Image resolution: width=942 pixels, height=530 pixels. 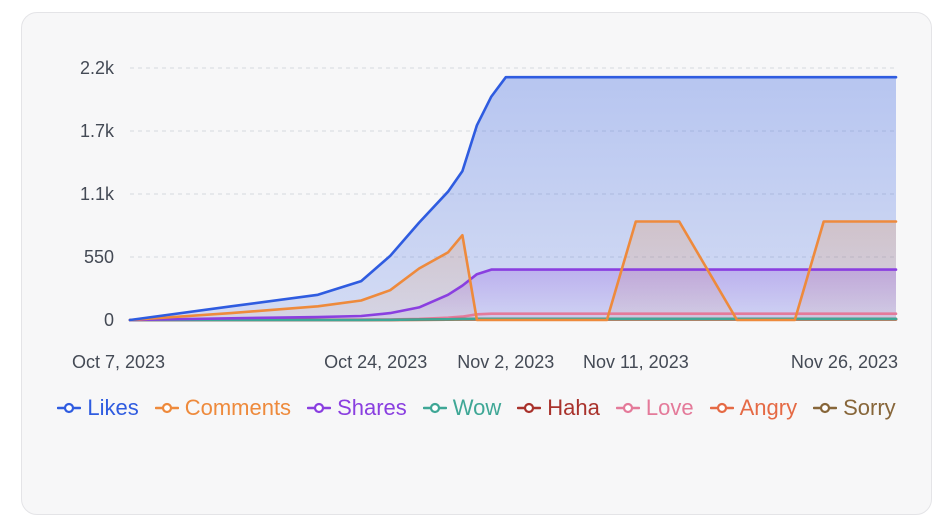 What do you see at coordinates (113, 407) in the screenshot?
I see `legend-label: Likes` at bounding box center [113, 407].